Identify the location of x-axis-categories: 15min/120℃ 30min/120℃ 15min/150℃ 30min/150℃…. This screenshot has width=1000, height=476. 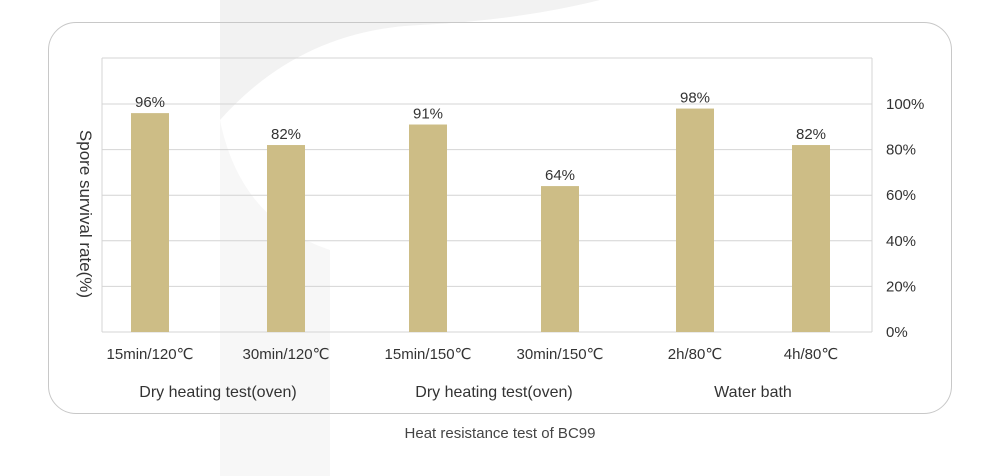
(473, 354).